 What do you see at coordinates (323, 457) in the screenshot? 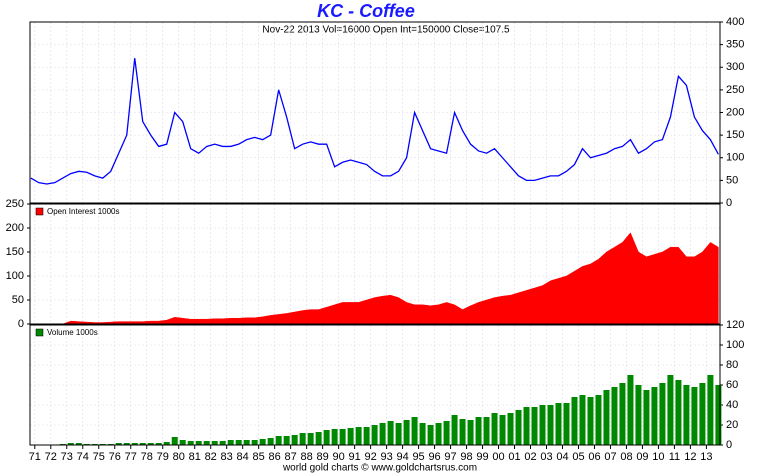
I see `x-tick-label: 89` at bounding box center [323, 457].